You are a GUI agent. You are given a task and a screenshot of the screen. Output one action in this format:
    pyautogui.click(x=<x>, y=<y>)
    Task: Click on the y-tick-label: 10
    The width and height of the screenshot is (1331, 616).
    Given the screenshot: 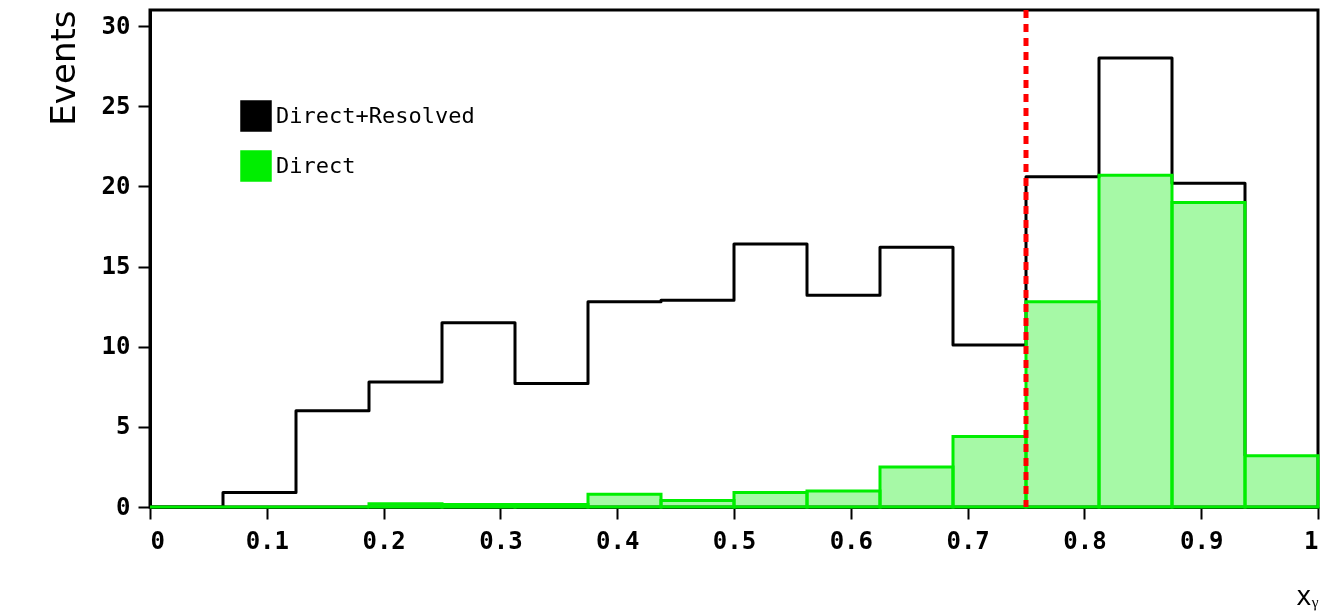 What is the action you would take?
    pyautogui.click(x=116, y=346)
    